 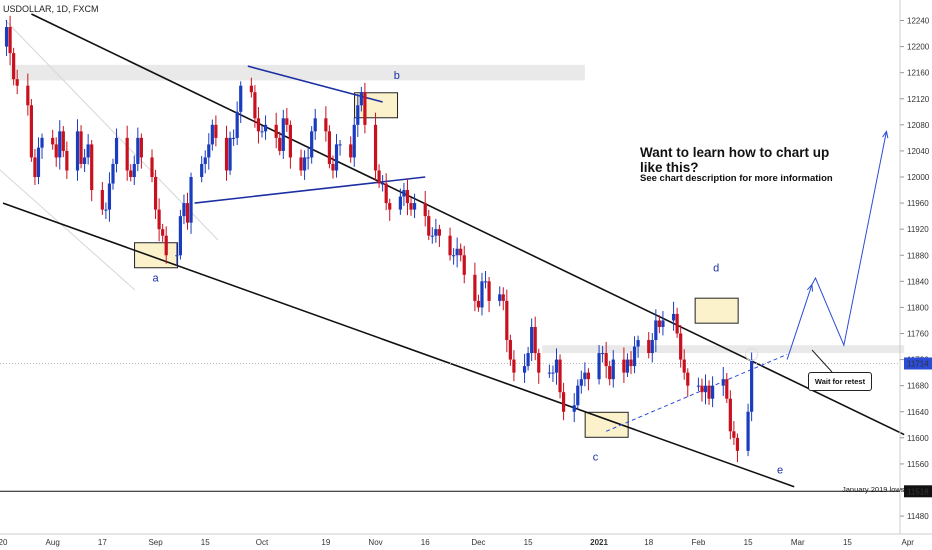 I want to click on y-tick-label: 12000, so click(x=918, y=177).